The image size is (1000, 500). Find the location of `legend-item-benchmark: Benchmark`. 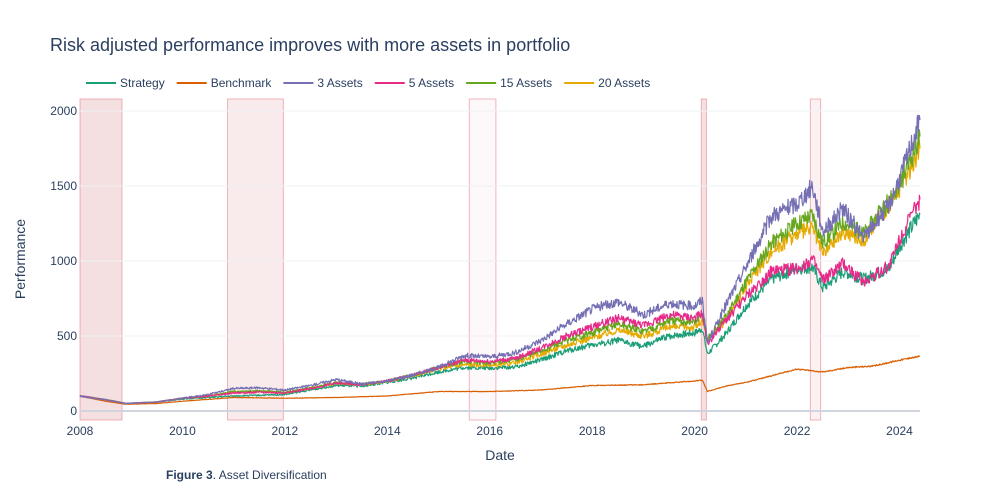

legend-item-benchmark: Benchmark is located at coordinates (224, 83).